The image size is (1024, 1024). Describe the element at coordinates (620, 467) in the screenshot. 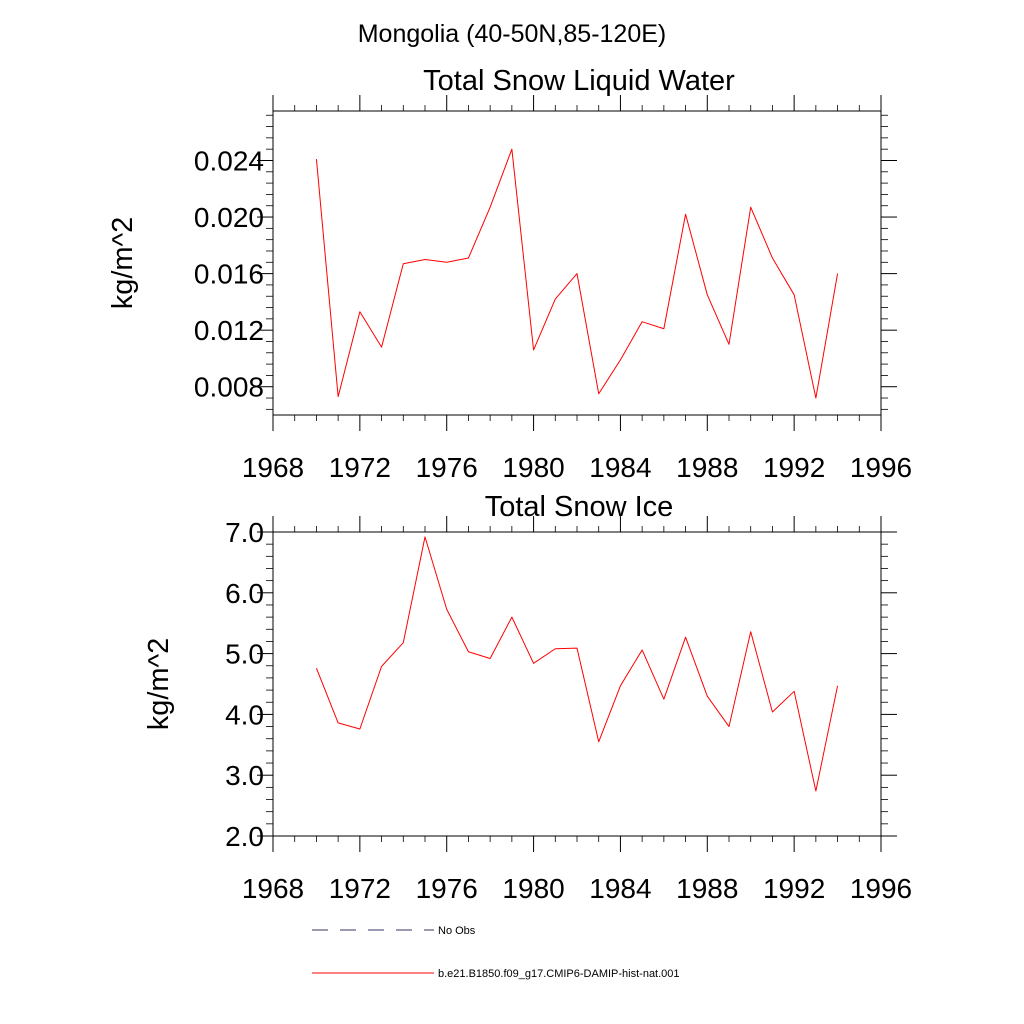

I see `chart1-xtick-label-1984: 1984` at that location.